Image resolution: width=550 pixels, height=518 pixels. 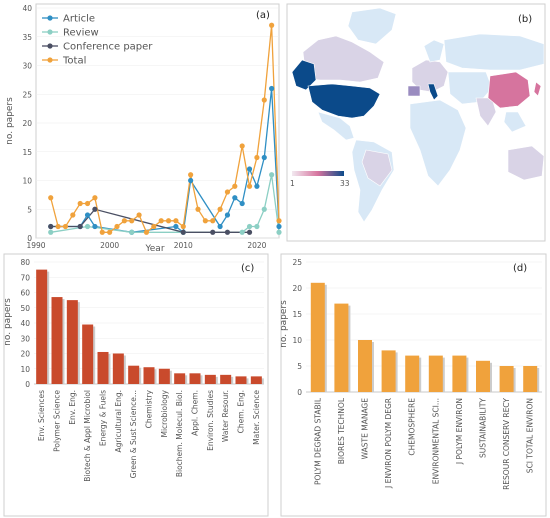 I want to click on panel-a-x-tick-label: 1990, so click(x=35, y=245).